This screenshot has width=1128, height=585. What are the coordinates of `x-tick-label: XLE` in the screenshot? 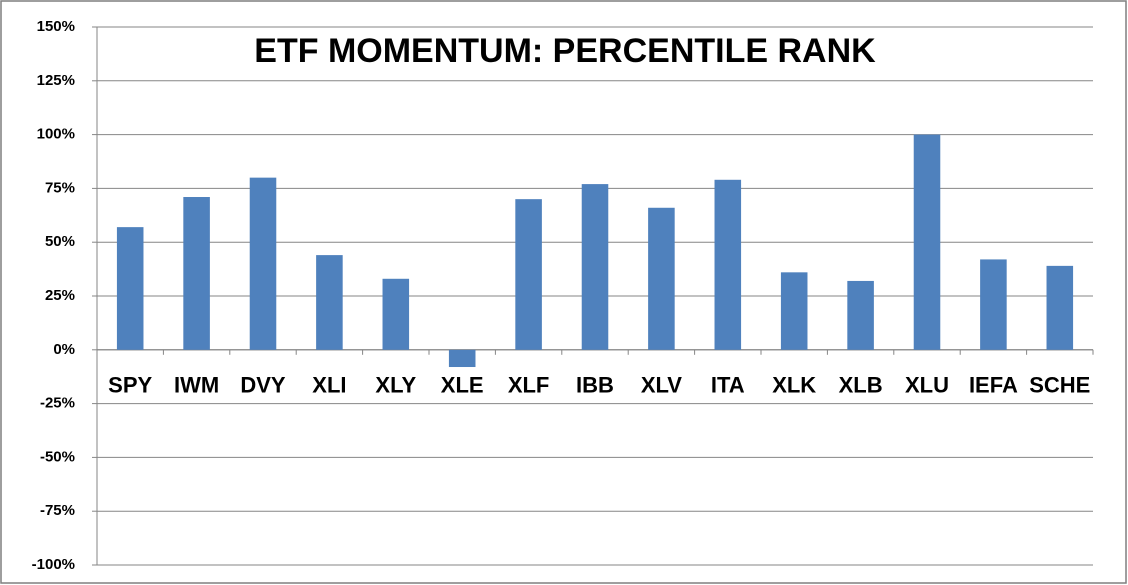 It's located at (462, 385).